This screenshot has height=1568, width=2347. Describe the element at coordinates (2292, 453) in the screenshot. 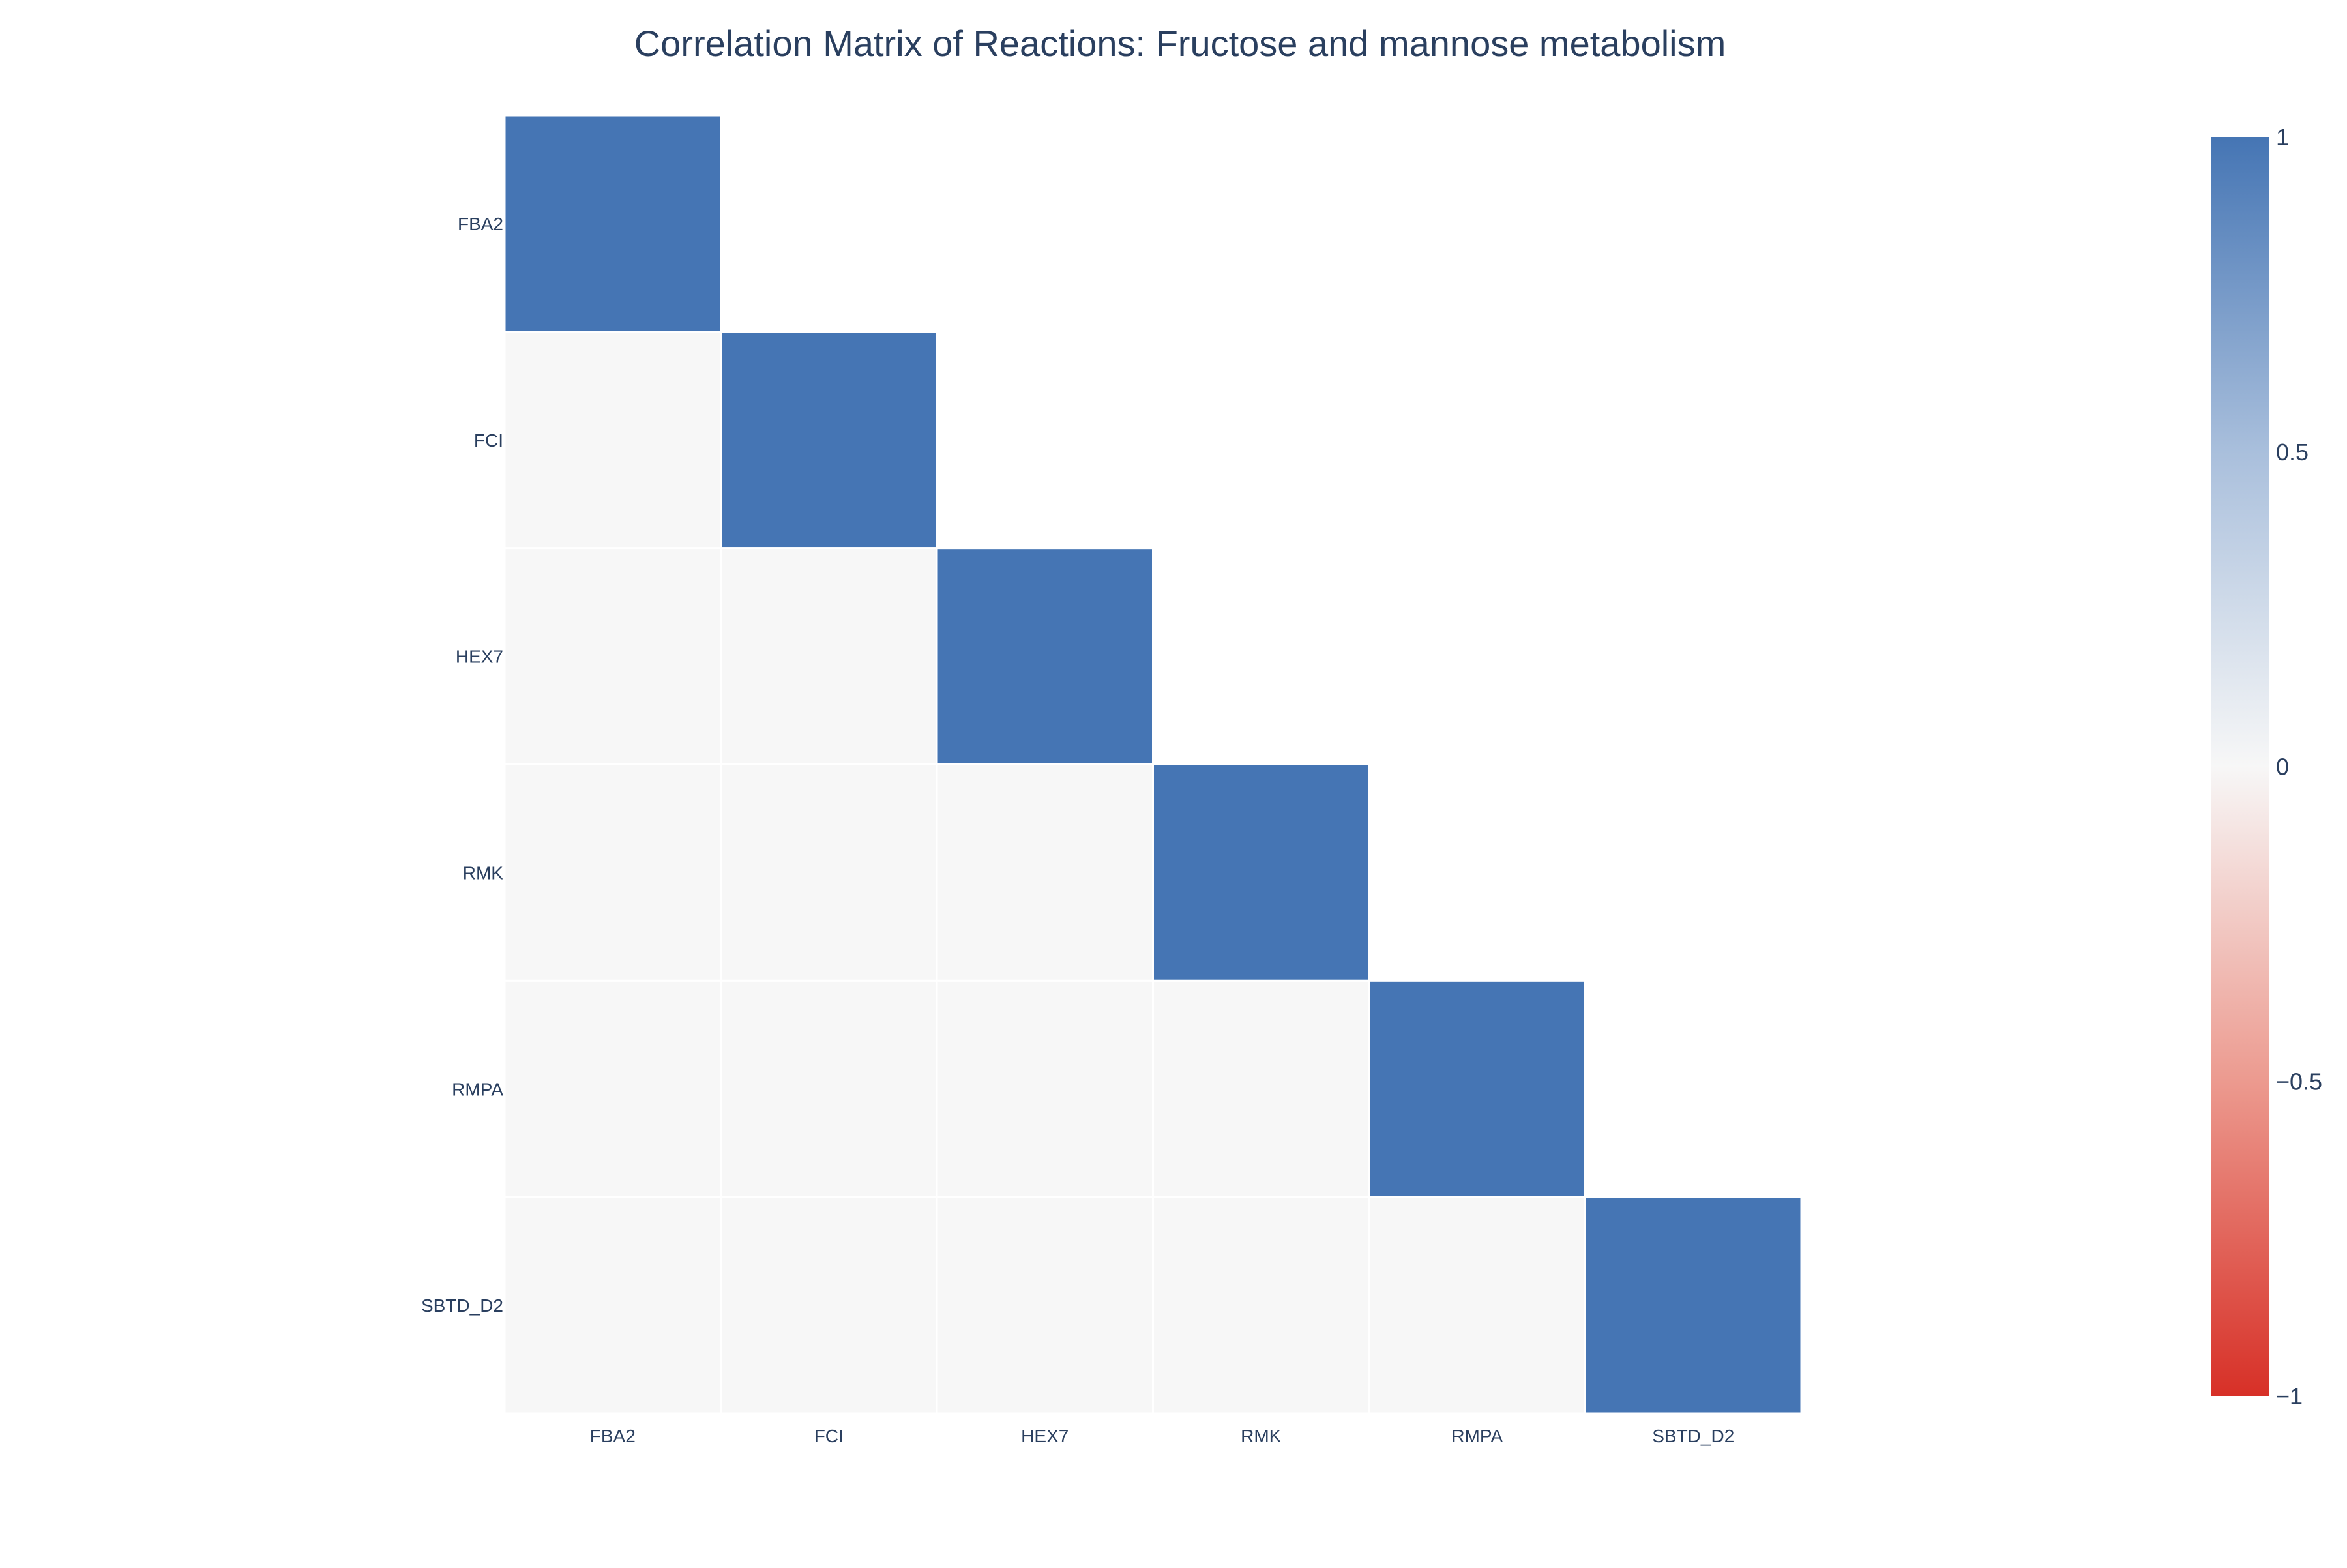

I see `colorbar-tick-label: 0.5` at that location.